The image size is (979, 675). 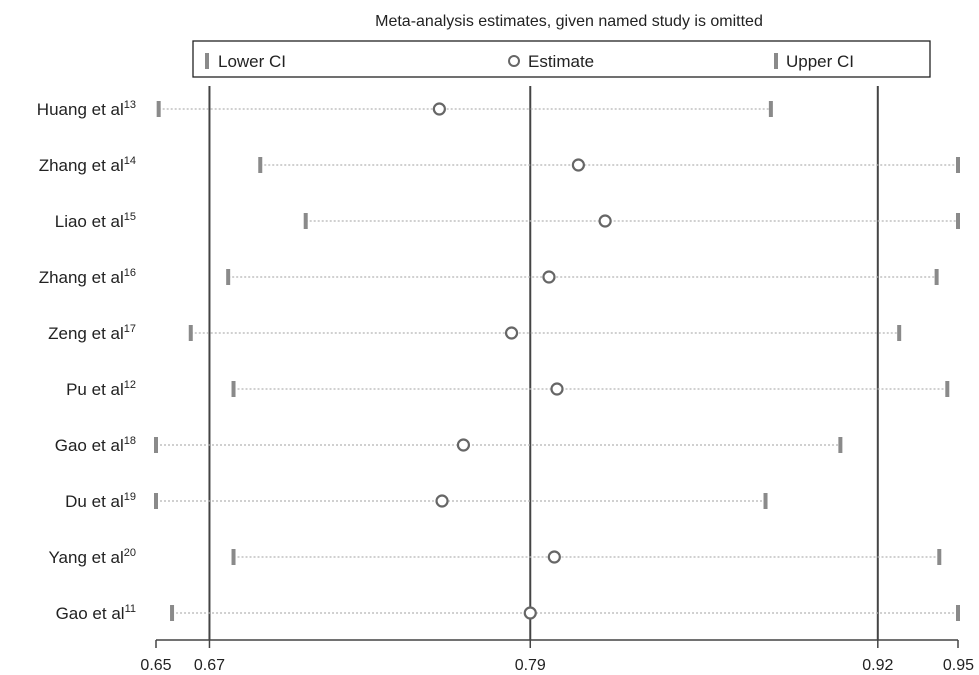 I want to click on study-label: Pu et al12, so click(x=101, y=389).